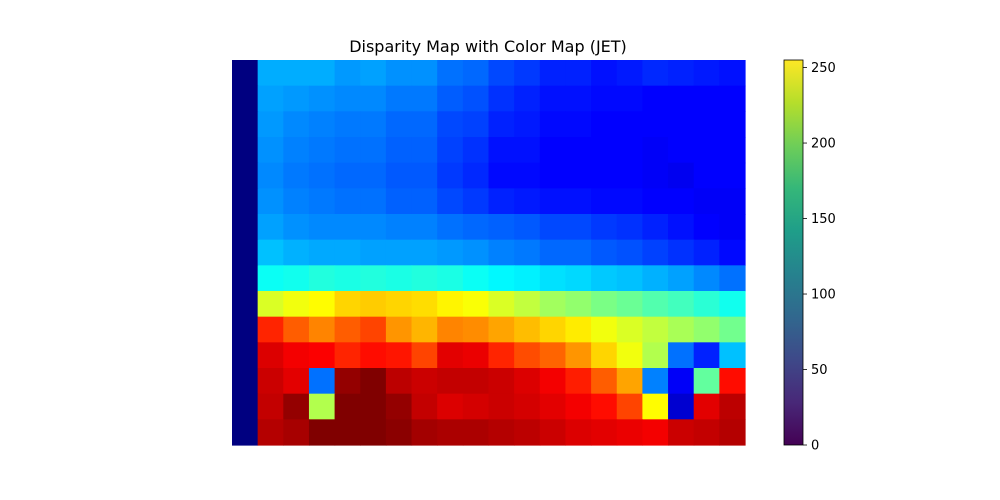  What do you see at coordinates (809, 256) in the screenshot?
I see `colorbar: 0 50 100 150 200 250` at bounding box center [809, 256].